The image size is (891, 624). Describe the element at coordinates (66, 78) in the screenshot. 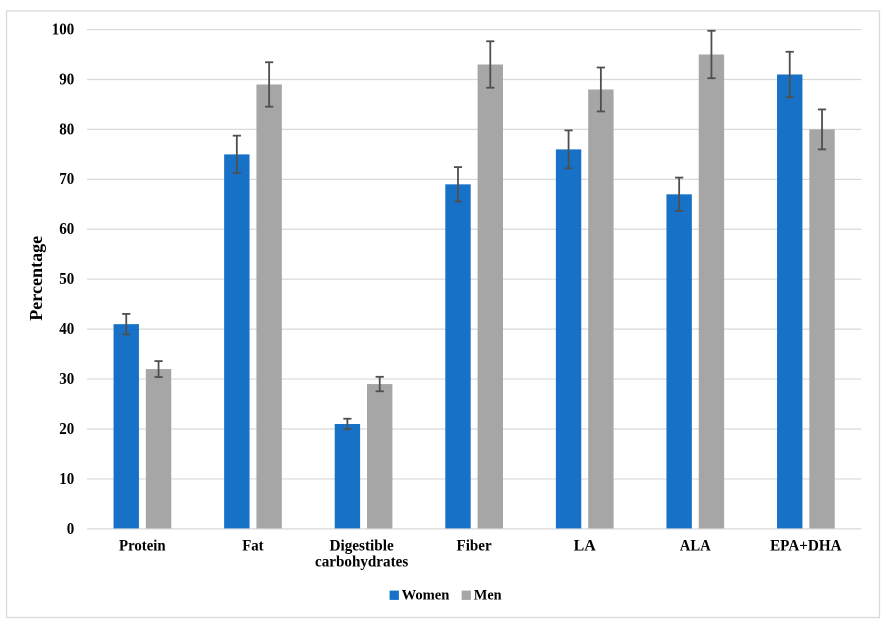

I see `svg-text: 90` at that location.